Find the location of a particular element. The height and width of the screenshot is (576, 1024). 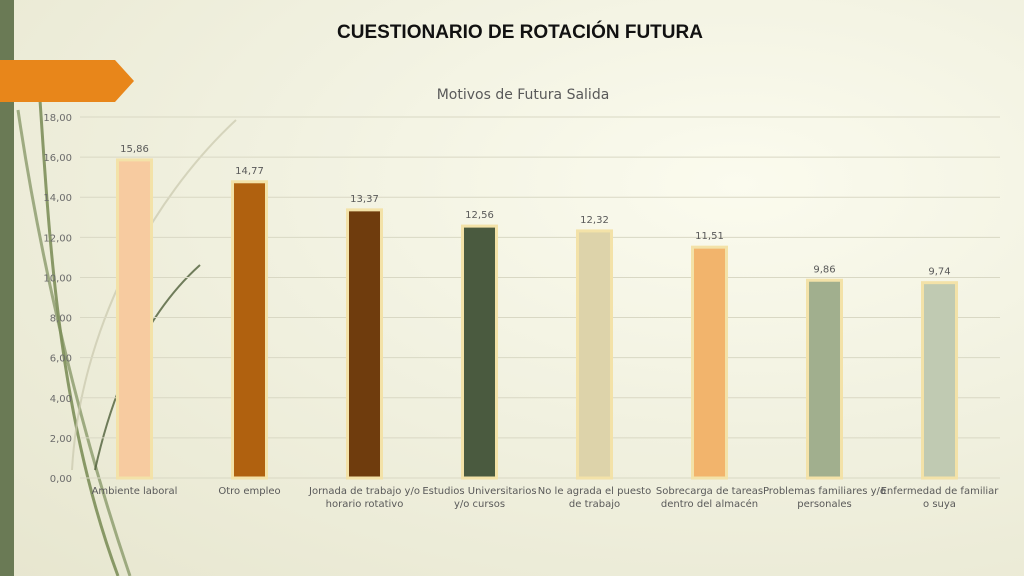

y-tick-label: 16,00 is located at coordinates (57, 158).